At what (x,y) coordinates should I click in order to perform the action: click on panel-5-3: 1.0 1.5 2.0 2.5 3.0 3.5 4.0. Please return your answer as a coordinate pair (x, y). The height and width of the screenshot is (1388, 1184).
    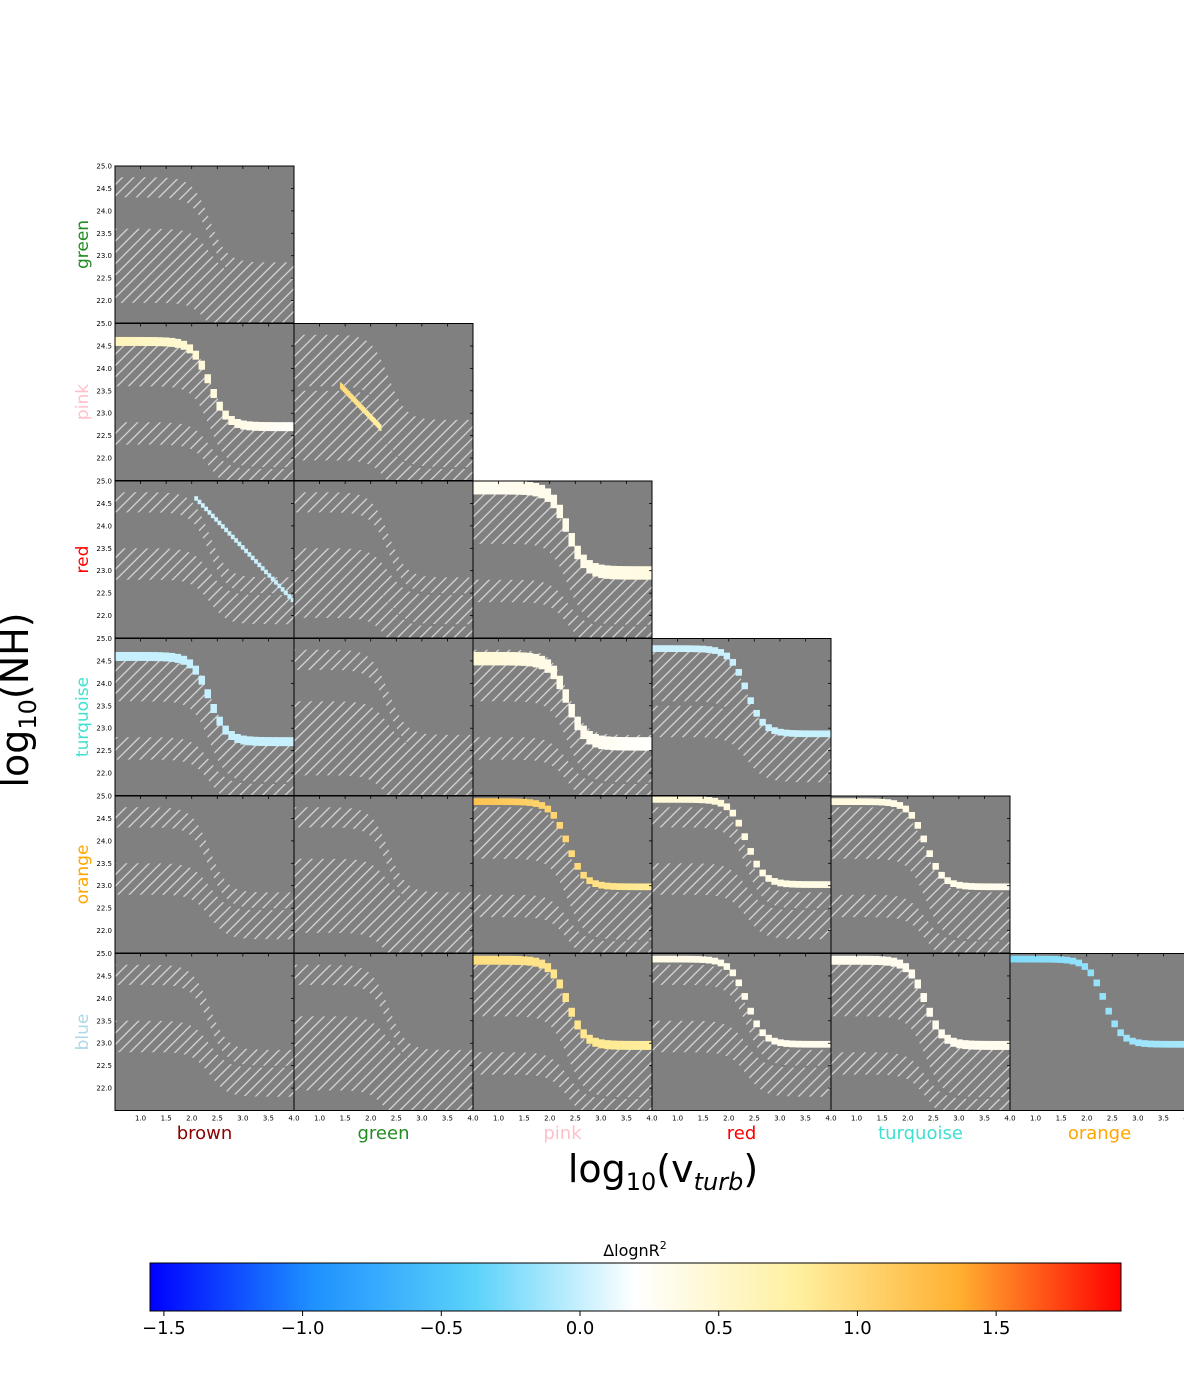
    Looking at the image, I should click on (744, 1038).